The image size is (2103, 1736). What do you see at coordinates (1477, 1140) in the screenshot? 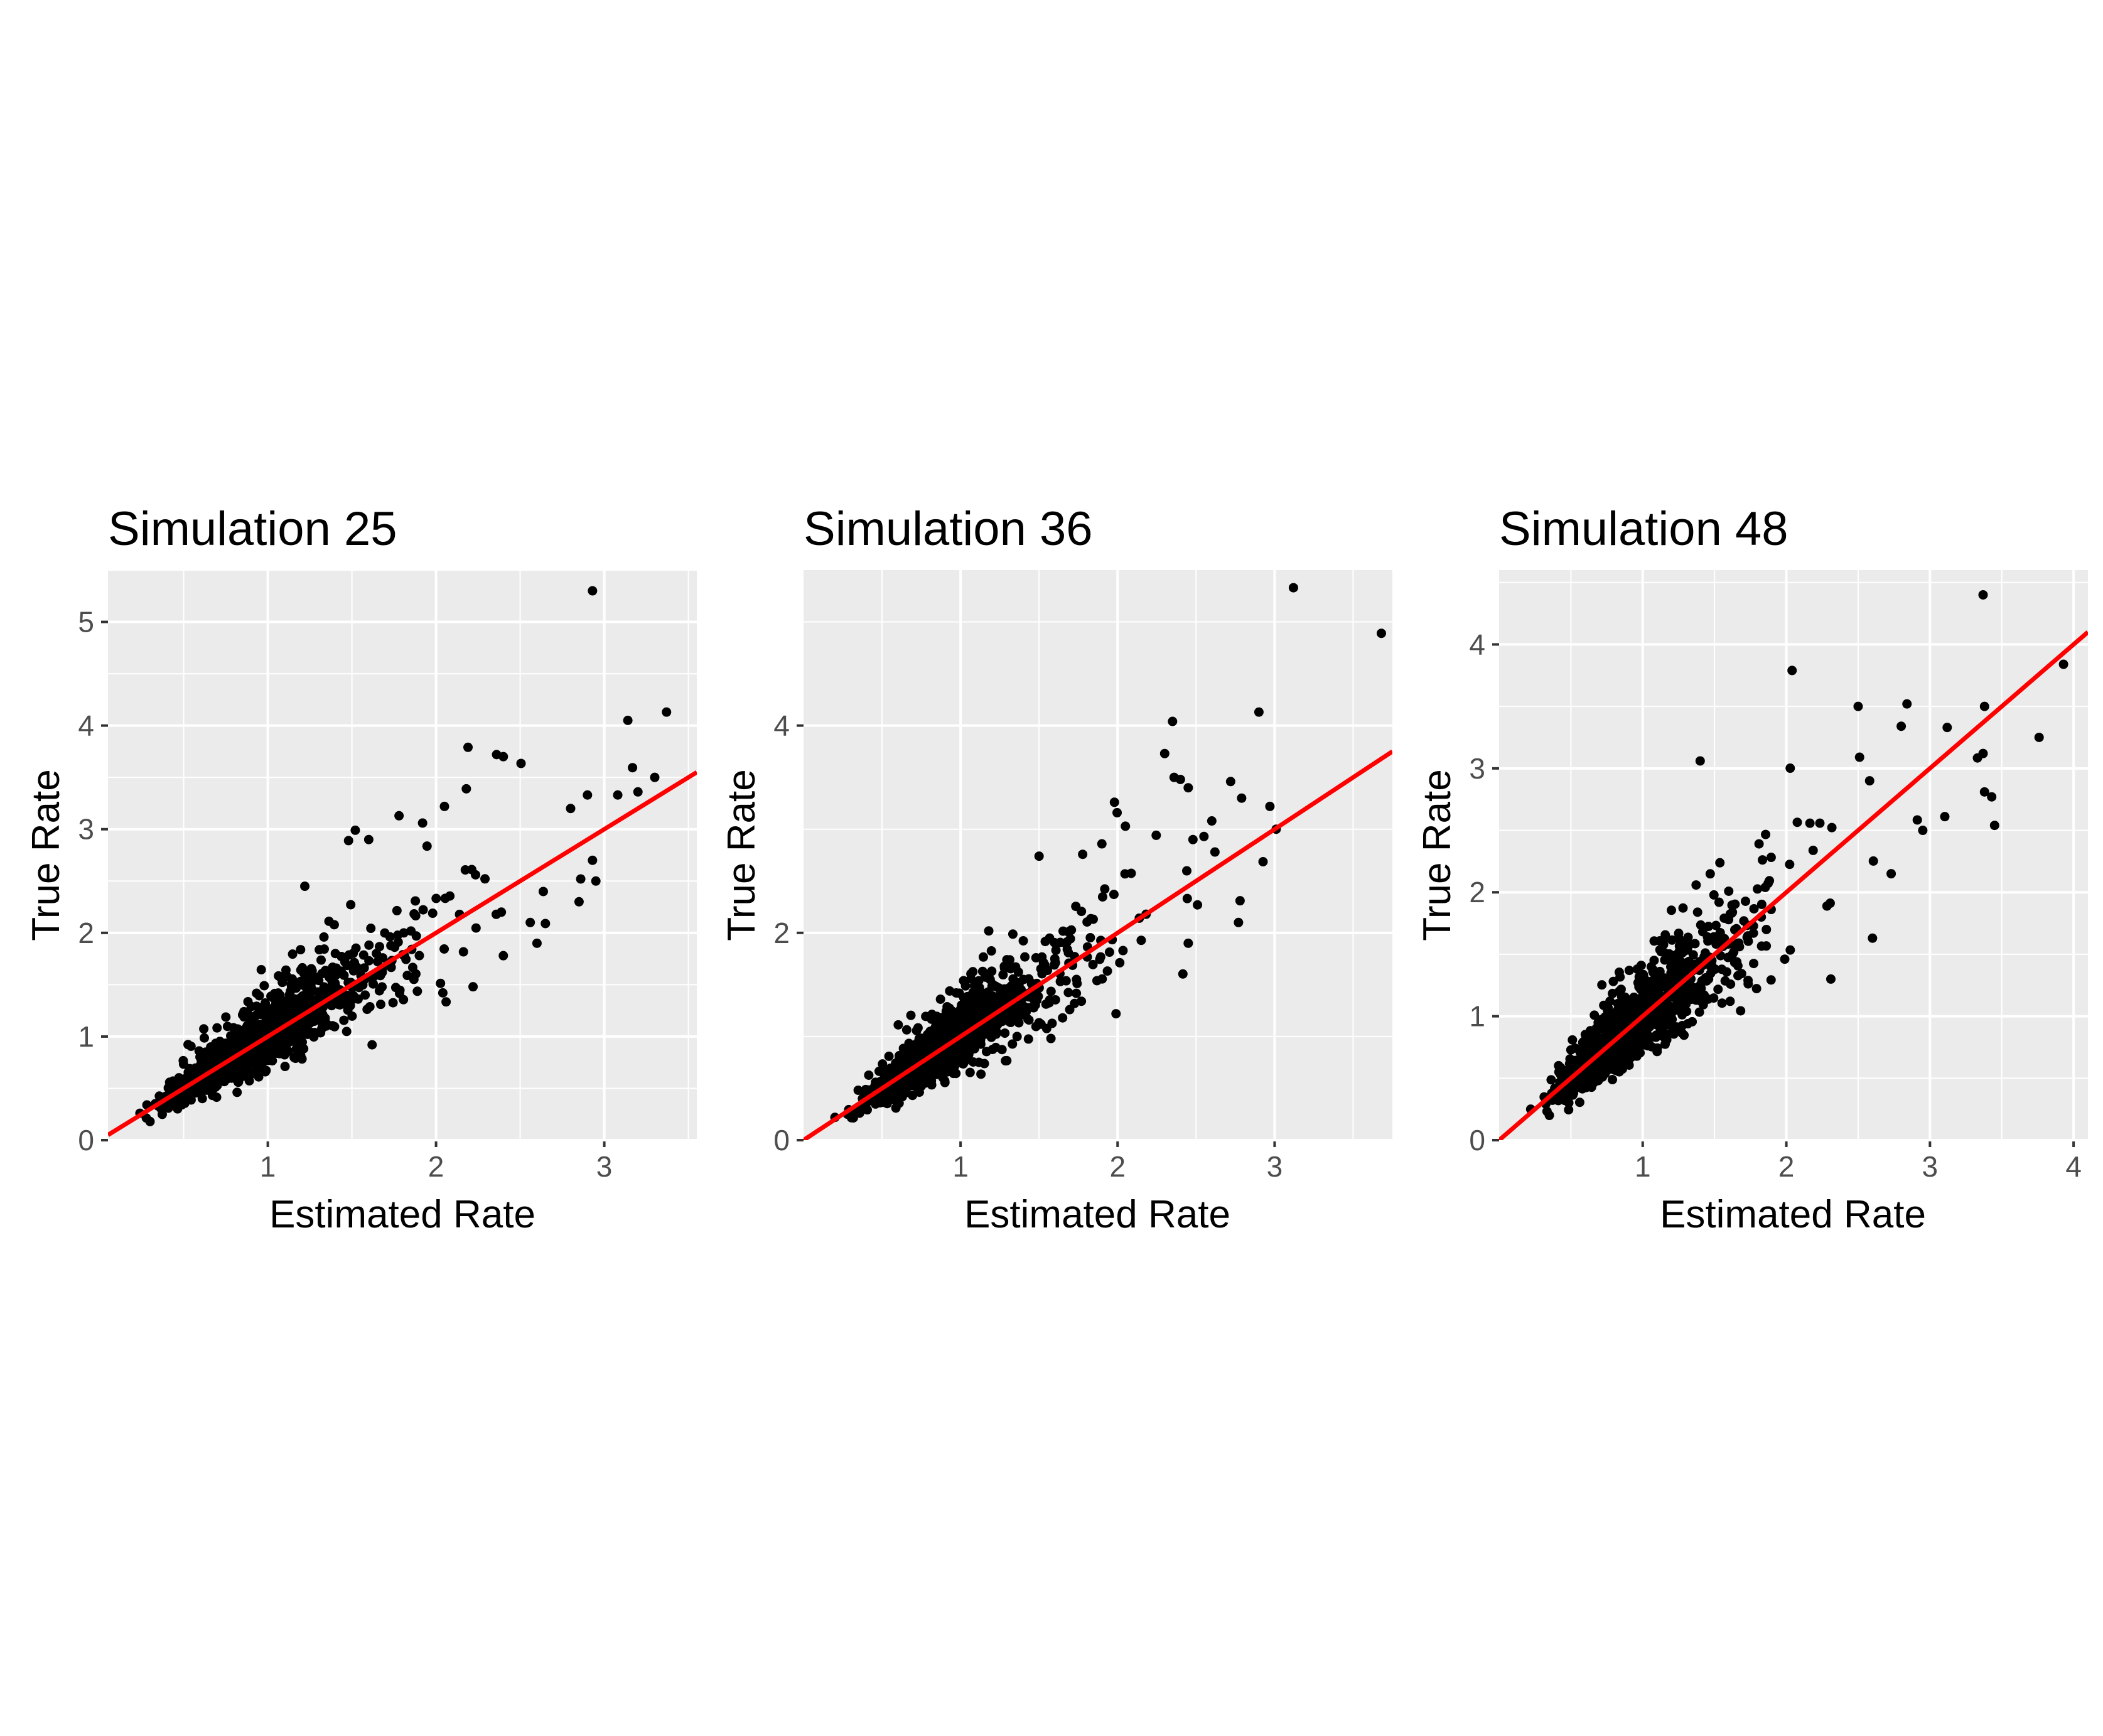
I see `panel-3-y-tick-label: 0` at bounding box center [1477, 1140].